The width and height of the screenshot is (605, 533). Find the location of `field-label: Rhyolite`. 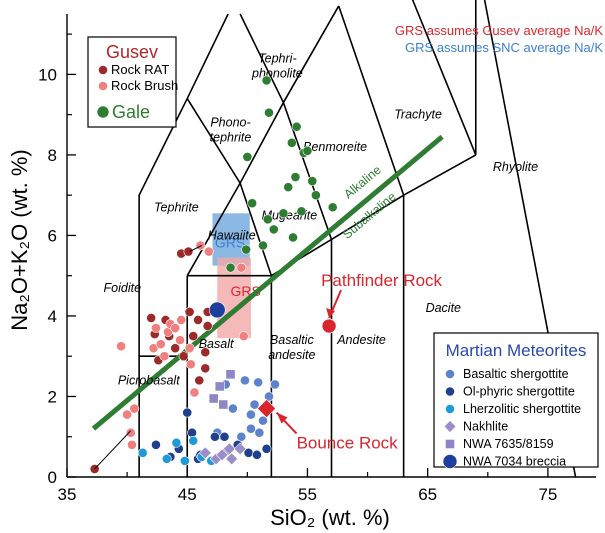

field-label: Rhyolite is located at coordinates (515, 167).